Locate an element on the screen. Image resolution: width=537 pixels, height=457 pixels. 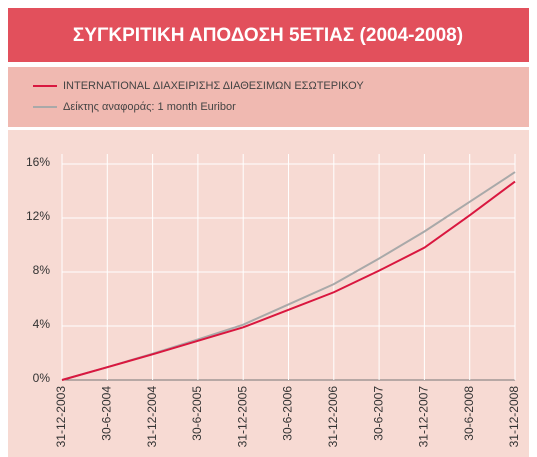
x-tick-label: 30-6-2007 is located at coordinates (378, 413).